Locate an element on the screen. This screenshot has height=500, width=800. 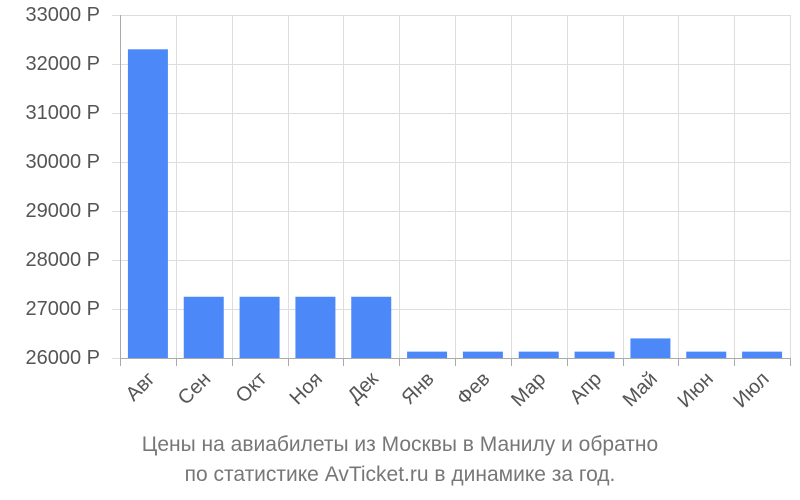
y-tick-label: 32000 Р is located at coordinates (62, 64).